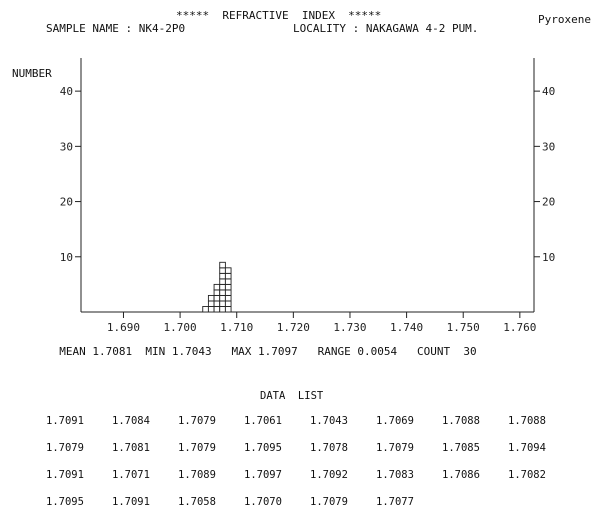 The width and height of the screenshot is (600, 522). What do you see at coordinates (395, 475) in the screenshot?
I see `data-list-value: 1.7083` at bounding box center [395, 475].